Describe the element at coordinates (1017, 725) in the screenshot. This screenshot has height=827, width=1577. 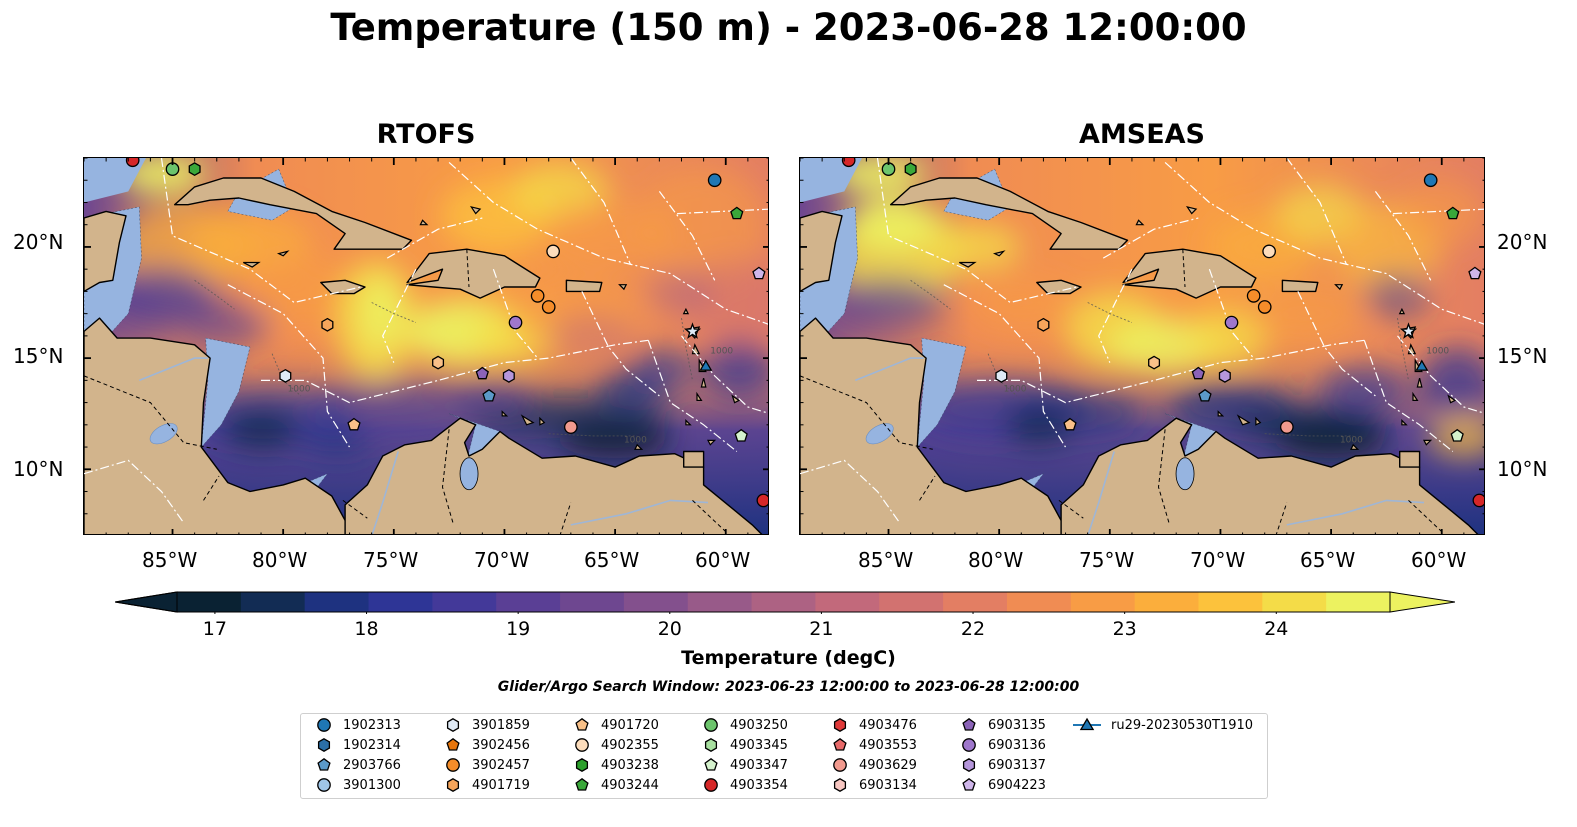
I see `legend-label: 6903135` at that location.